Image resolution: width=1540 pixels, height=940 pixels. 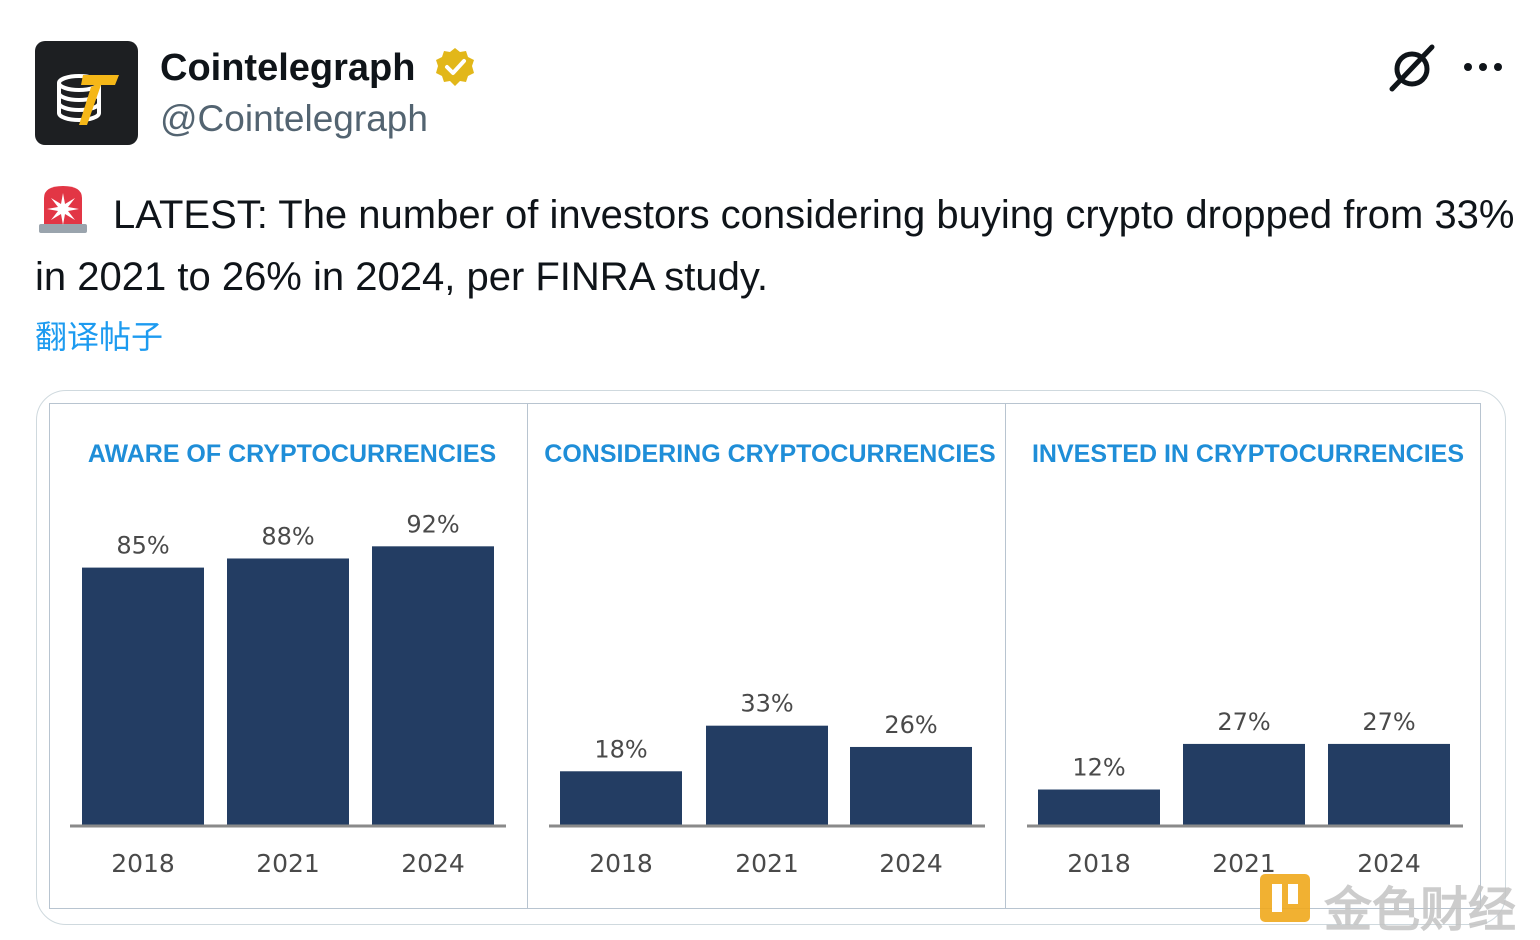 I want to click on handle: @Cointelegraph, so click(x=294, y=118).